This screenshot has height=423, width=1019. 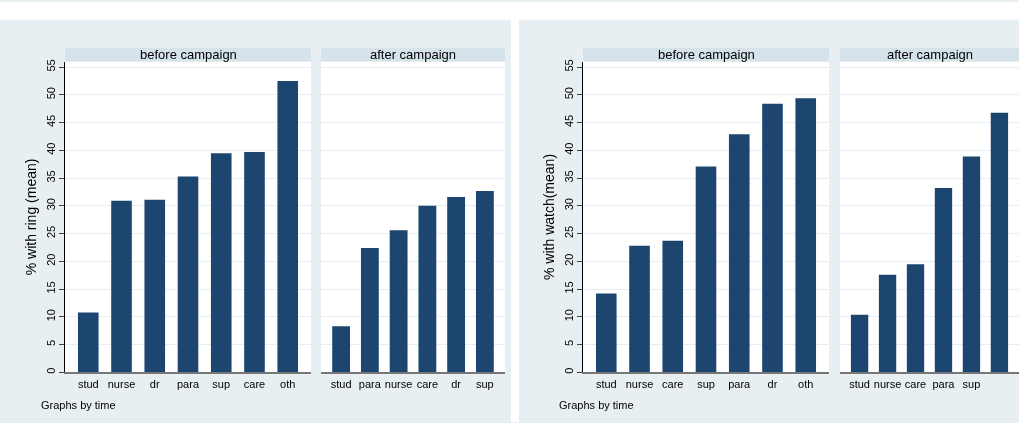 What do you see at coordinates (549, 216) in the screenshot?
I see `y-axis-title: % with watch(mean)` at bounding box center [549, 216].